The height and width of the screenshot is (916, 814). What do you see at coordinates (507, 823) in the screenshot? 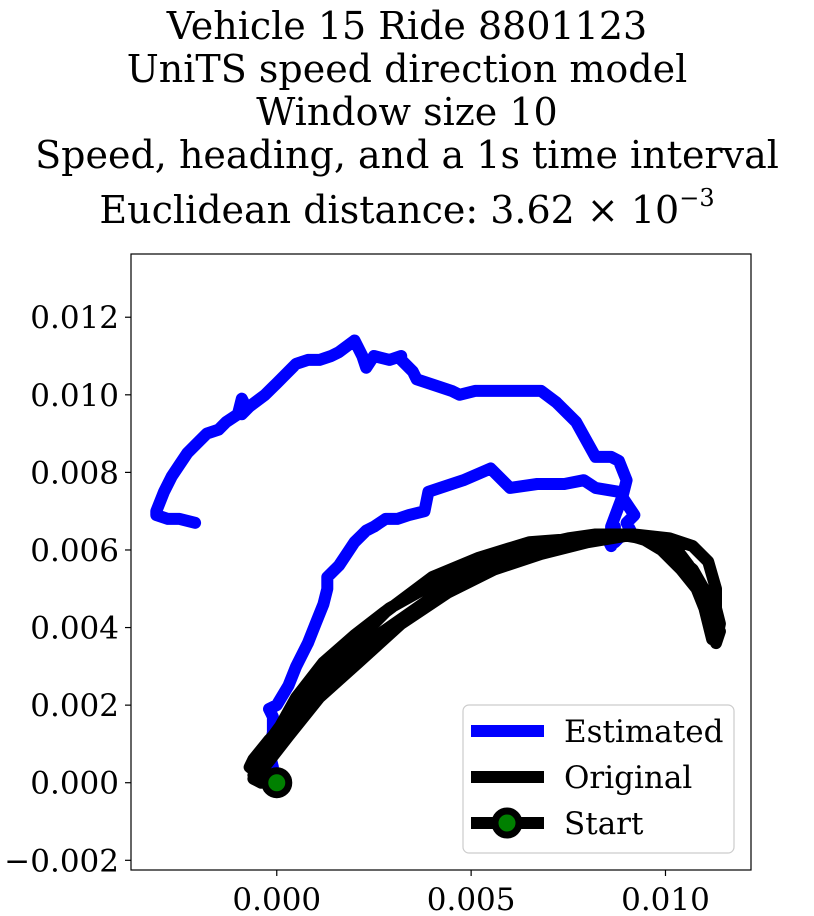
I see `legend-start-marker` at bounding box center [507, 823].